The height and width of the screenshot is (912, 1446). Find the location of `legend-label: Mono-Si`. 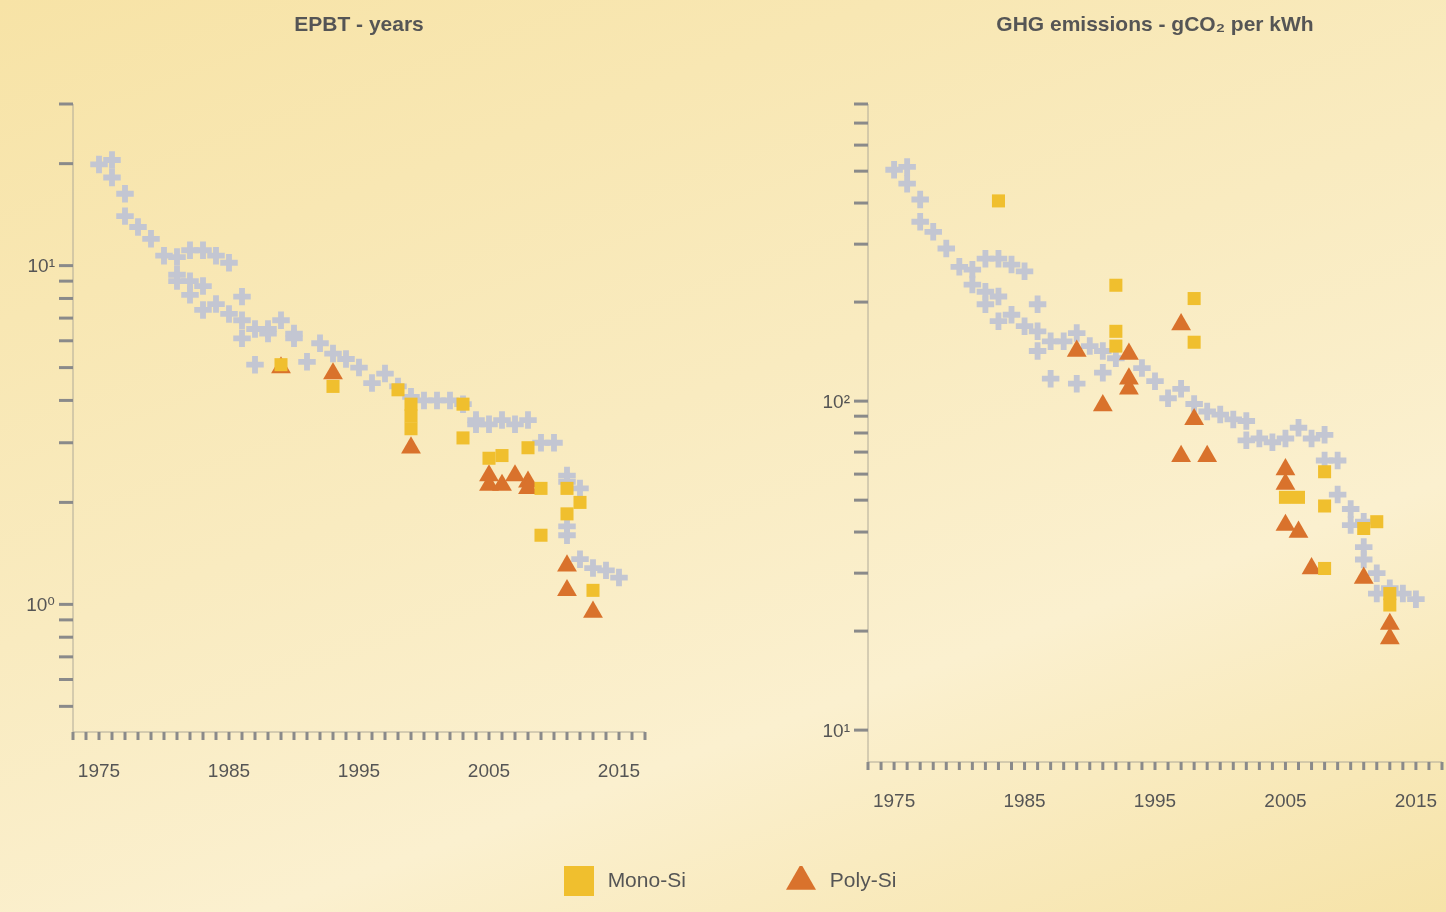

legend-label: Mono-Si is located at coordinates (646, 879).